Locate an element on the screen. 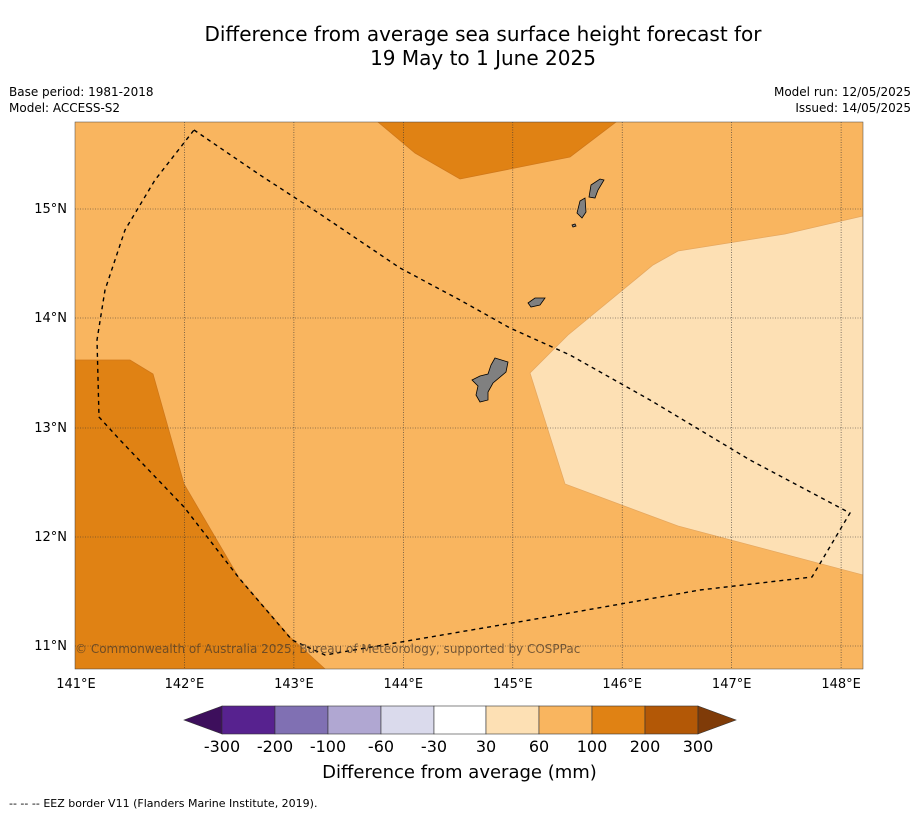 The width and height of the screenshot is (919, 816). island-guam is located at coordinates (490, 380).